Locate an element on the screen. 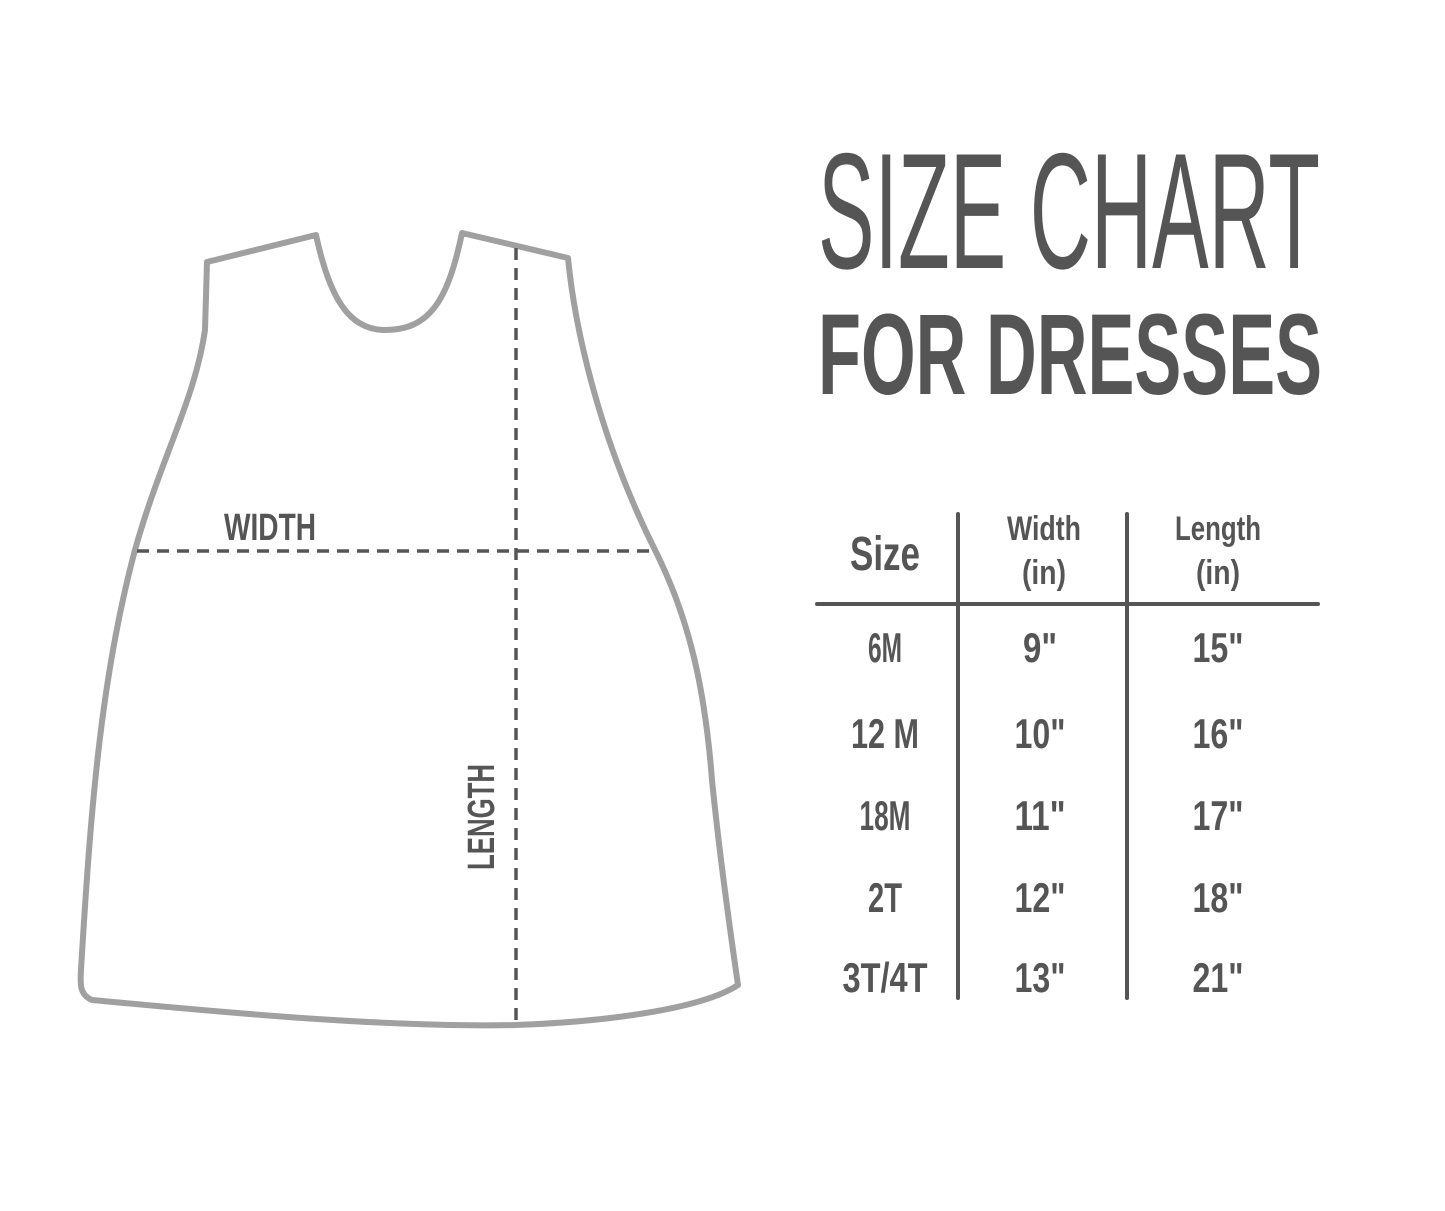 This screenshot has width=1445, height=1211. width-label: WIDTH is located at coordinates (270, 528).